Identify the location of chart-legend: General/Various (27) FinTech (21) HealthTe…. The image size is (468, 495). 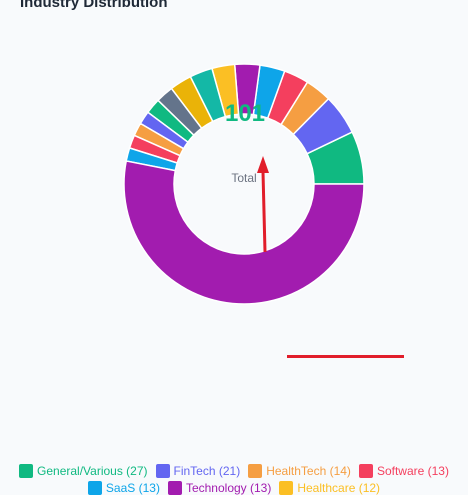
(234, 479).